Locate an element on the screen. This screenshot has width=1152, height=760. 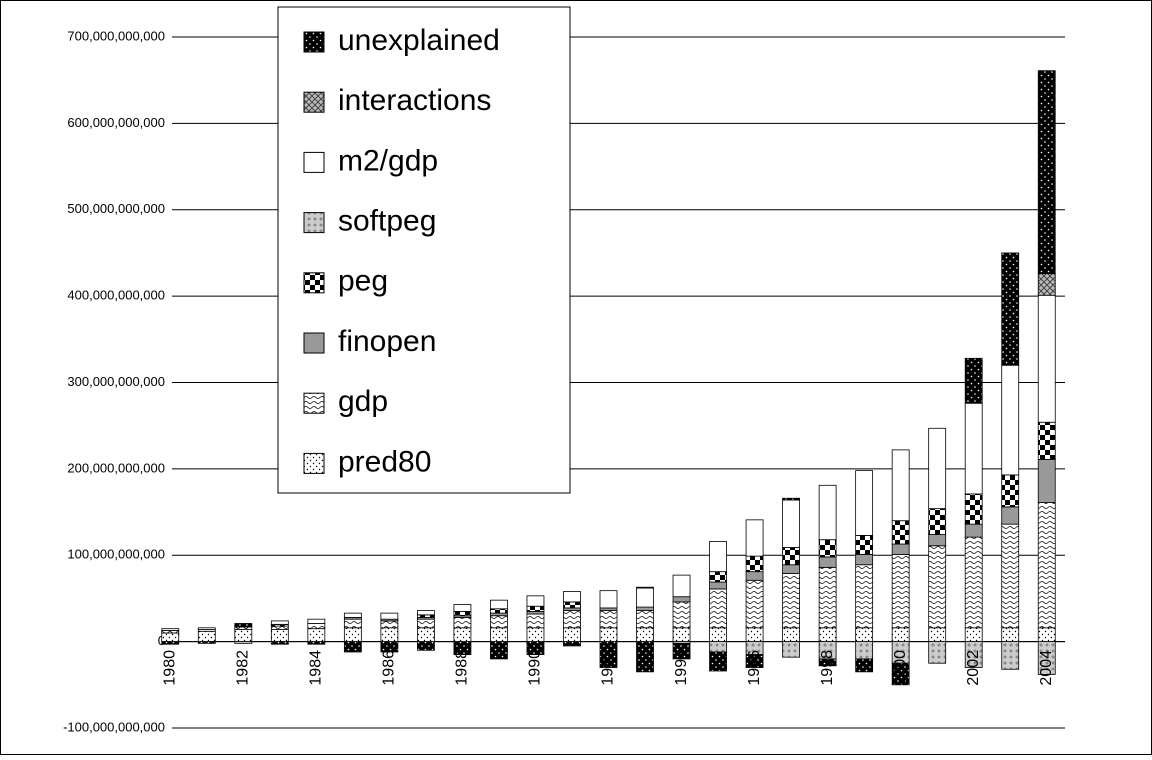
y-tick-label: 100,000,000,000 is located at coordinates (116, 554).